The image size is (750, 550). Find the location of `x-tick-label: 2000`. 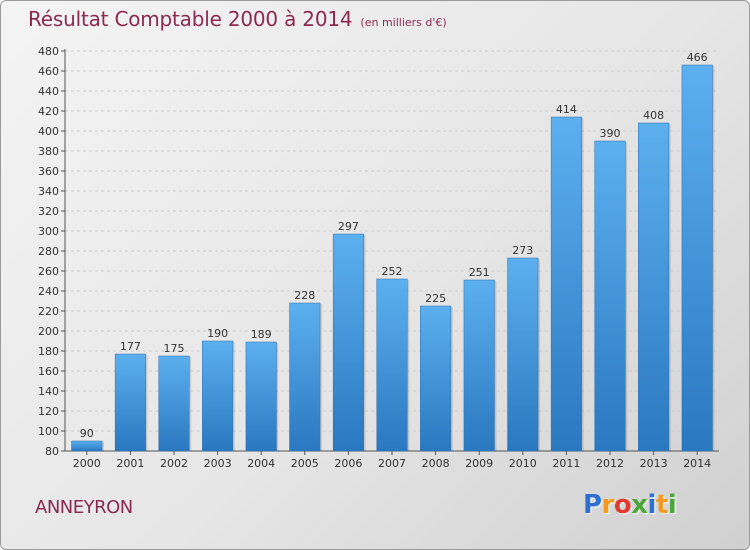

x-tick-label: 2000 is located at coordinates (87, 463).